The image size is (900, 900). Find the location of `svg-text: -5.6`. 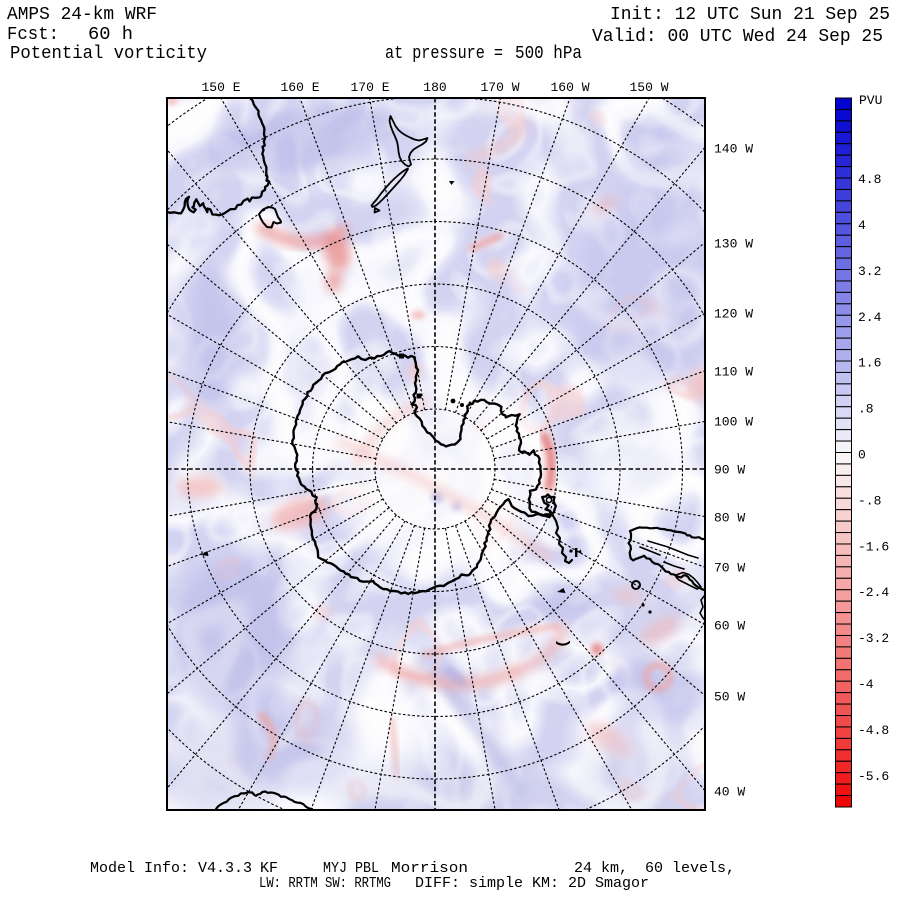

svg-text: -5.6 is located at coordinates (873, 776).